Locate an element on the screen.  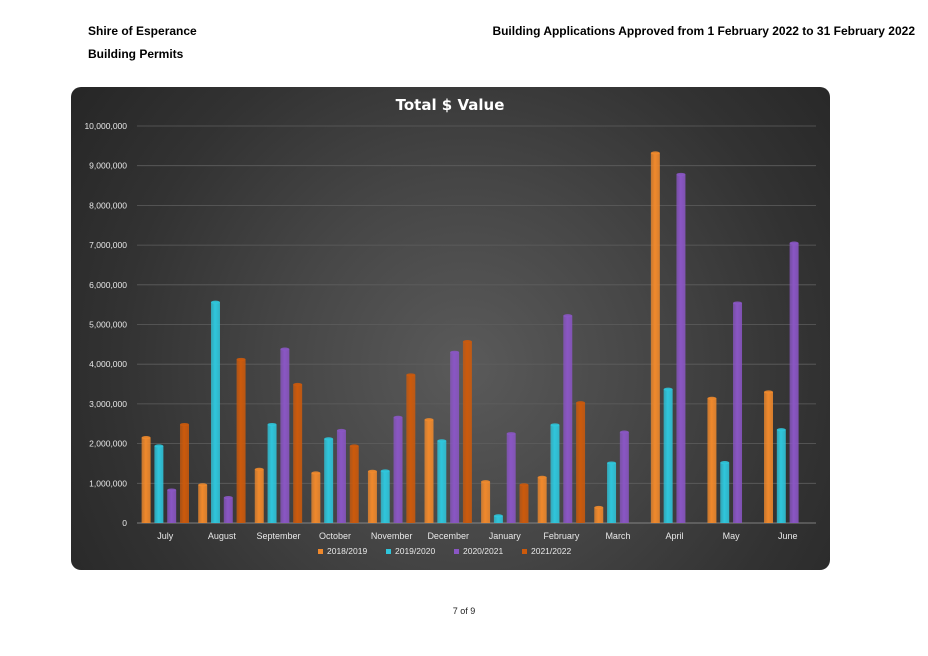
bar-top-december-2018-2019 is located at coordinates (429, 420).